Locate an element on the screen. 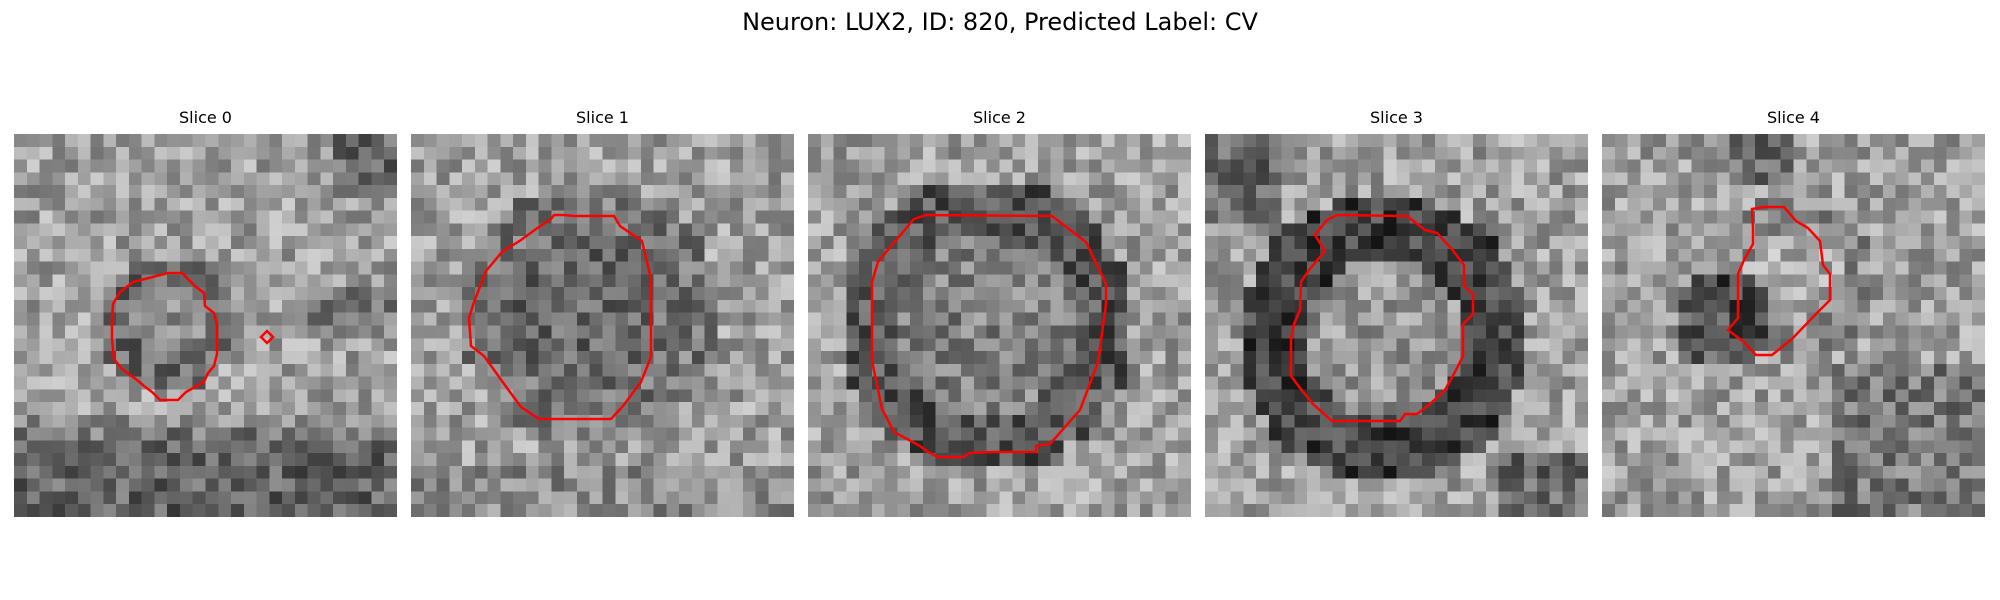  slice-panel-3: Slice 3 is located at coordinates (1396, 312).